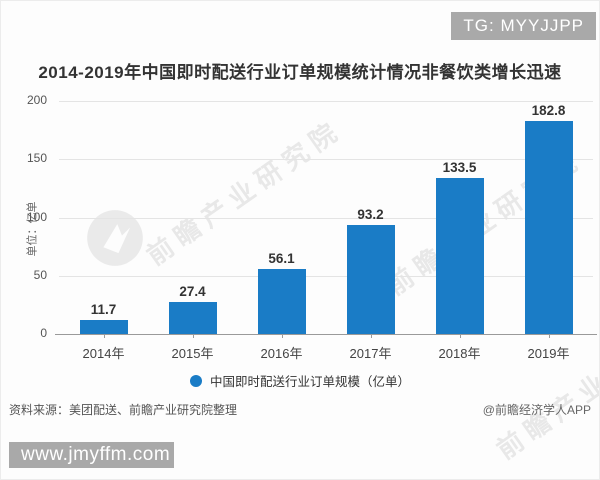  I want to click on bar-2015年: 27.4, so click(192, 309).